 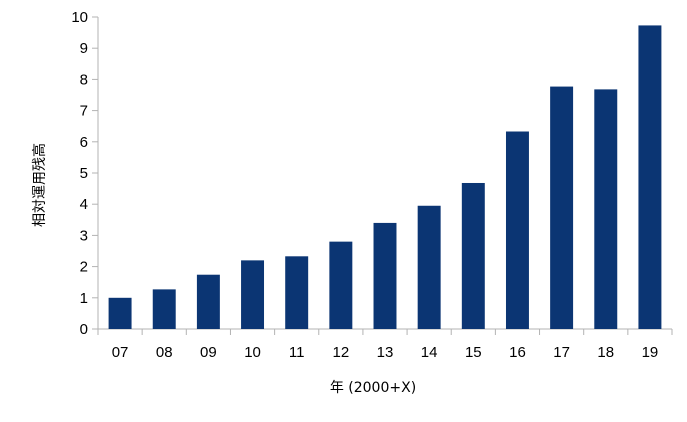 What do you see at coordinates (84, 204) in the screenshot?
I see `y-tick-label: 4` at bounding box center [84, 204].